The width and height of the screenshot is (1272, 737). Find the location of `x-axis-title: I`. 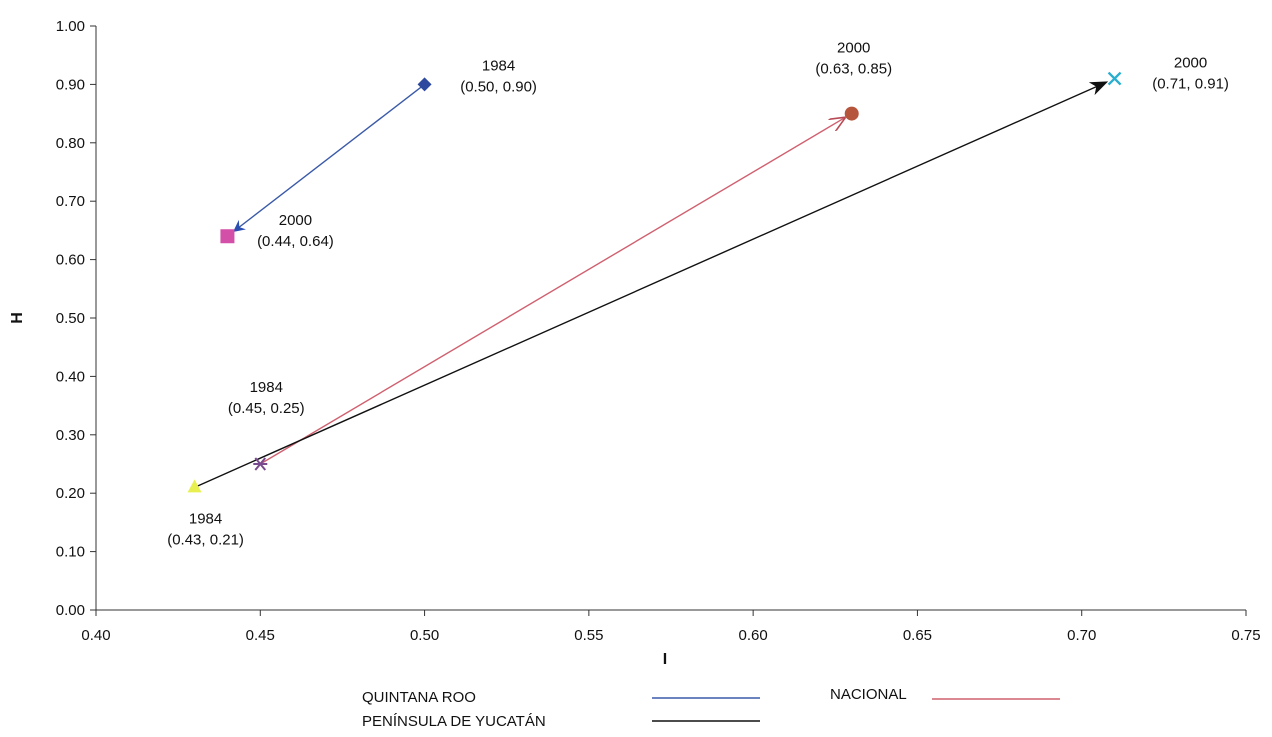

x-axis-title: I is located at coordinates (665, 659).